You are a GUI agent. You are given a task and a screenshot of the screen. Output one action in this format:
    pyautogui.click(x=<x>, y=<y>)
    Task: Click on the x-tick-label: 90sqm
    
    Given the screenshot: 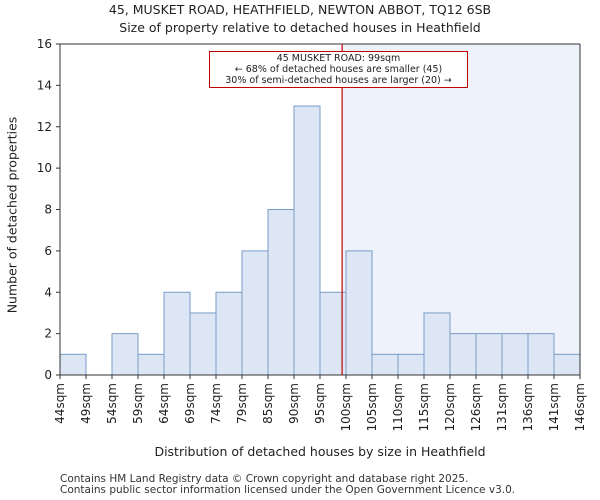 What is the action you would take?
    pyautogui.click(x=294, y=403)
    